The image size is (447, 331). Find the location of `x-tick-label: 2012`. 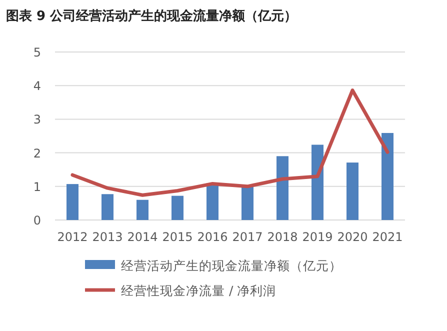

x-tick-label: 2012 is located at coordinates (72, 237).